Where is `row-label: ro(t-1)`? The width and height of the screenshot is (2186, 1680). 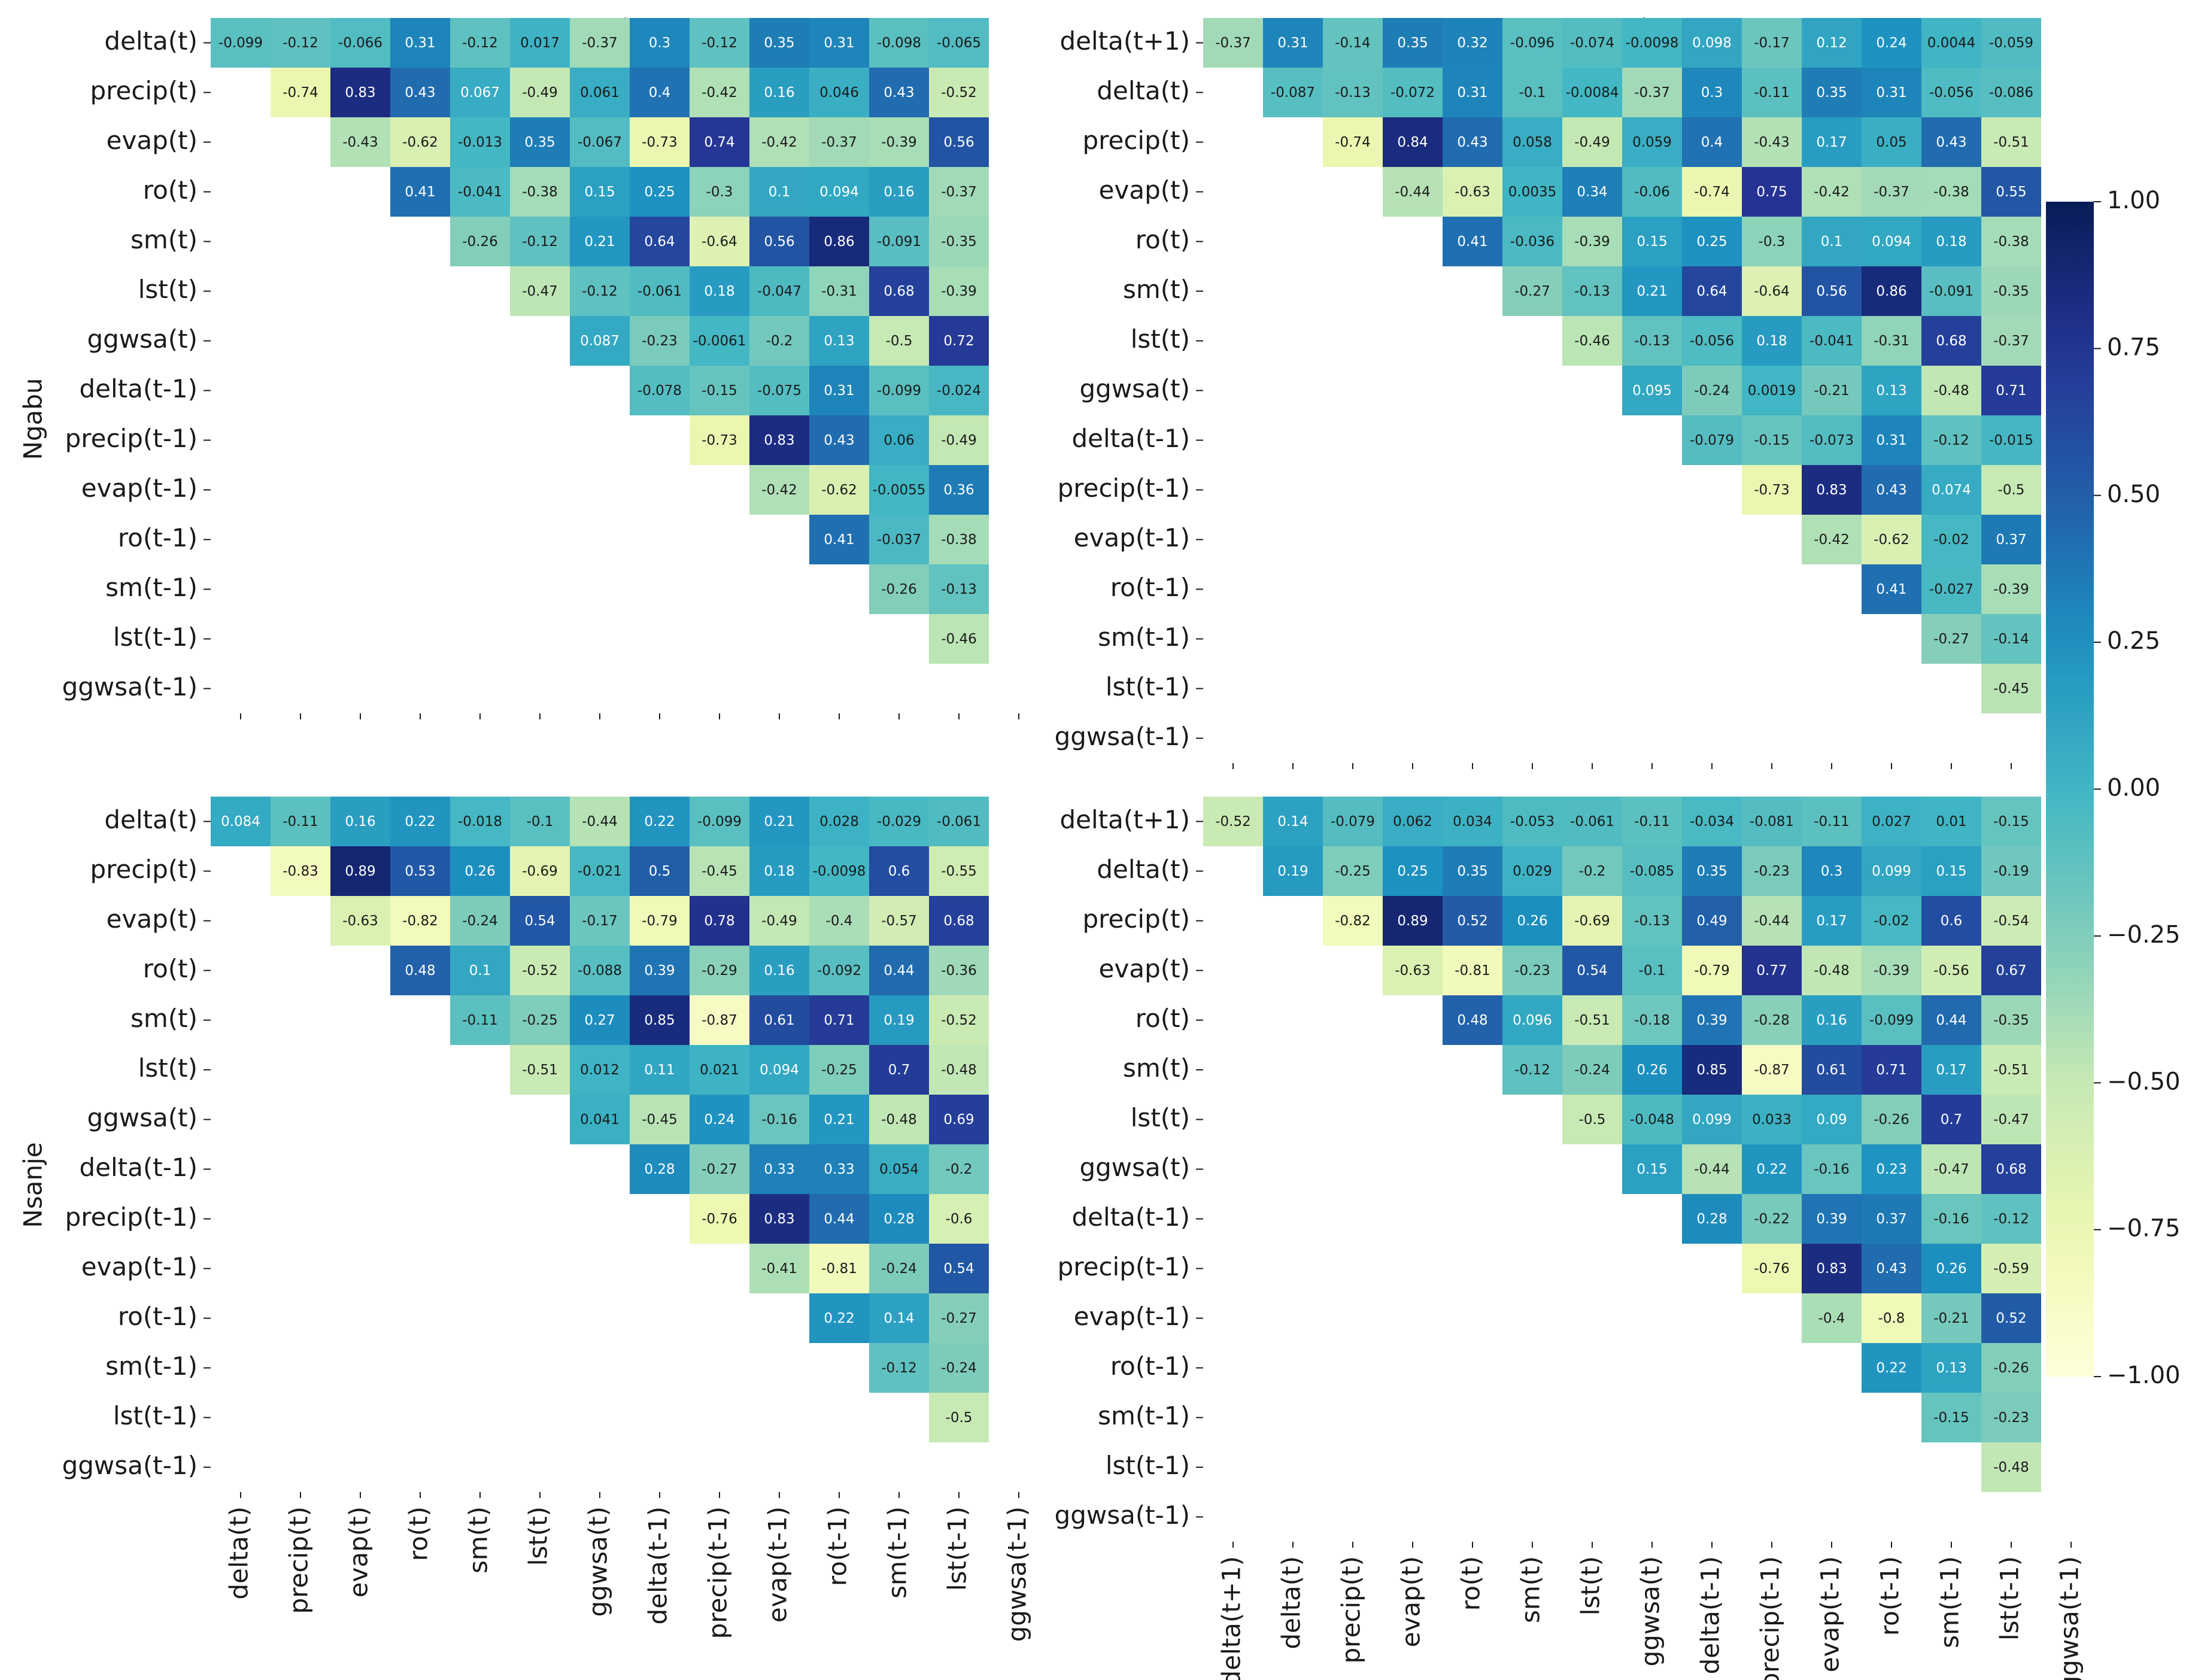 row-label: ro(t-1) is located at coordinates (158, 1316).